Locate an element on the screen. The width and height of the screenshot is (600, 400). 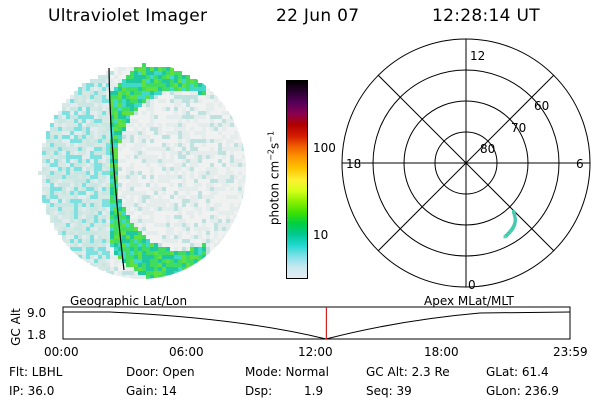
info-dsp-label: Dsp: is located at coordinates (259, 391).